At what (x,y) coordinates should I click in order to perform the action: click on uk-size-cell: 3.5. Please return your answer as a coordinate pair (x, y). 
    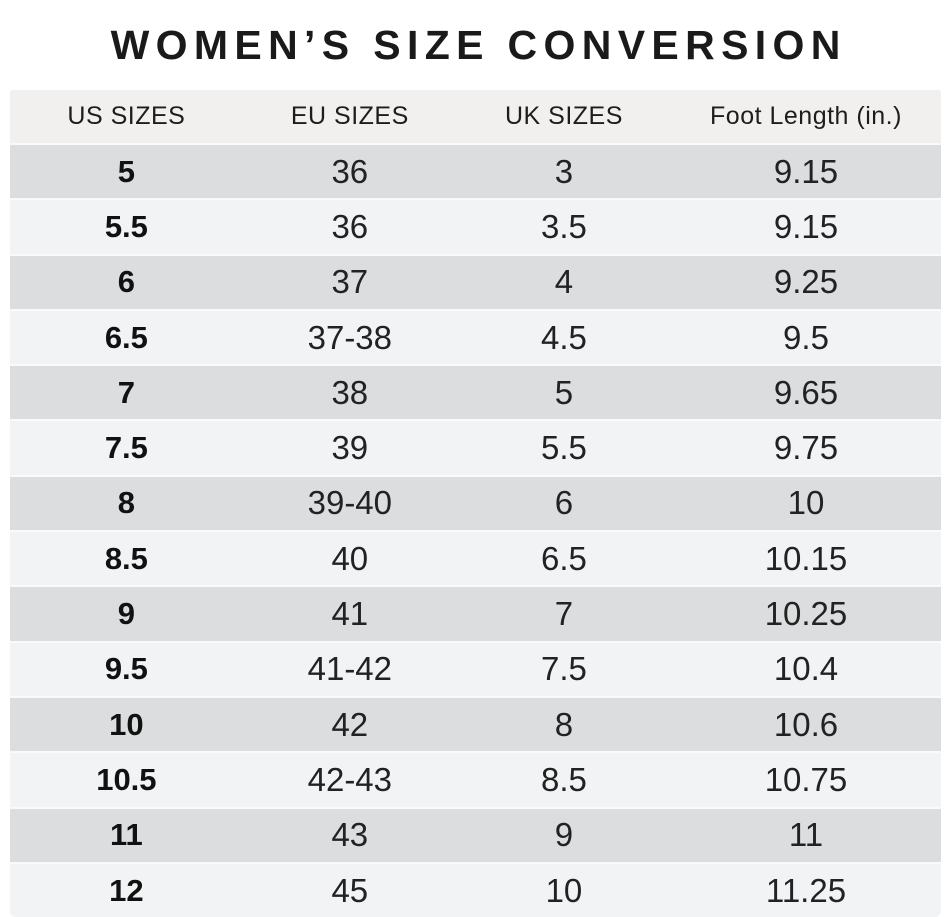
    Looking at the image, I should click on (564, 226).